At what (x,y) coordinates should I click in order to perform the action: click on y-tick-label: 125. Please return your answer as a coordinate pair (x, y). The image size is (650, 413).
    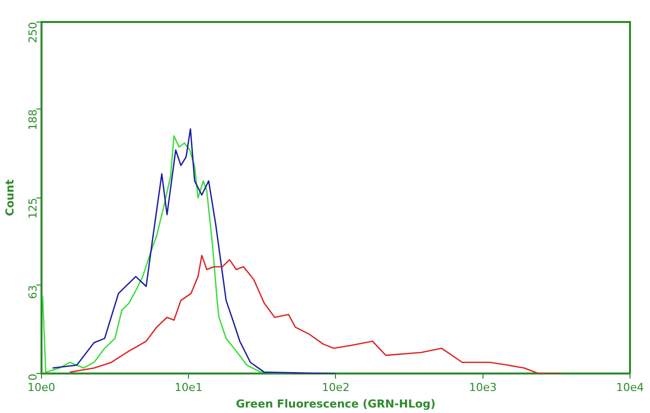
    Looking at the image, I should click on (33, 208).